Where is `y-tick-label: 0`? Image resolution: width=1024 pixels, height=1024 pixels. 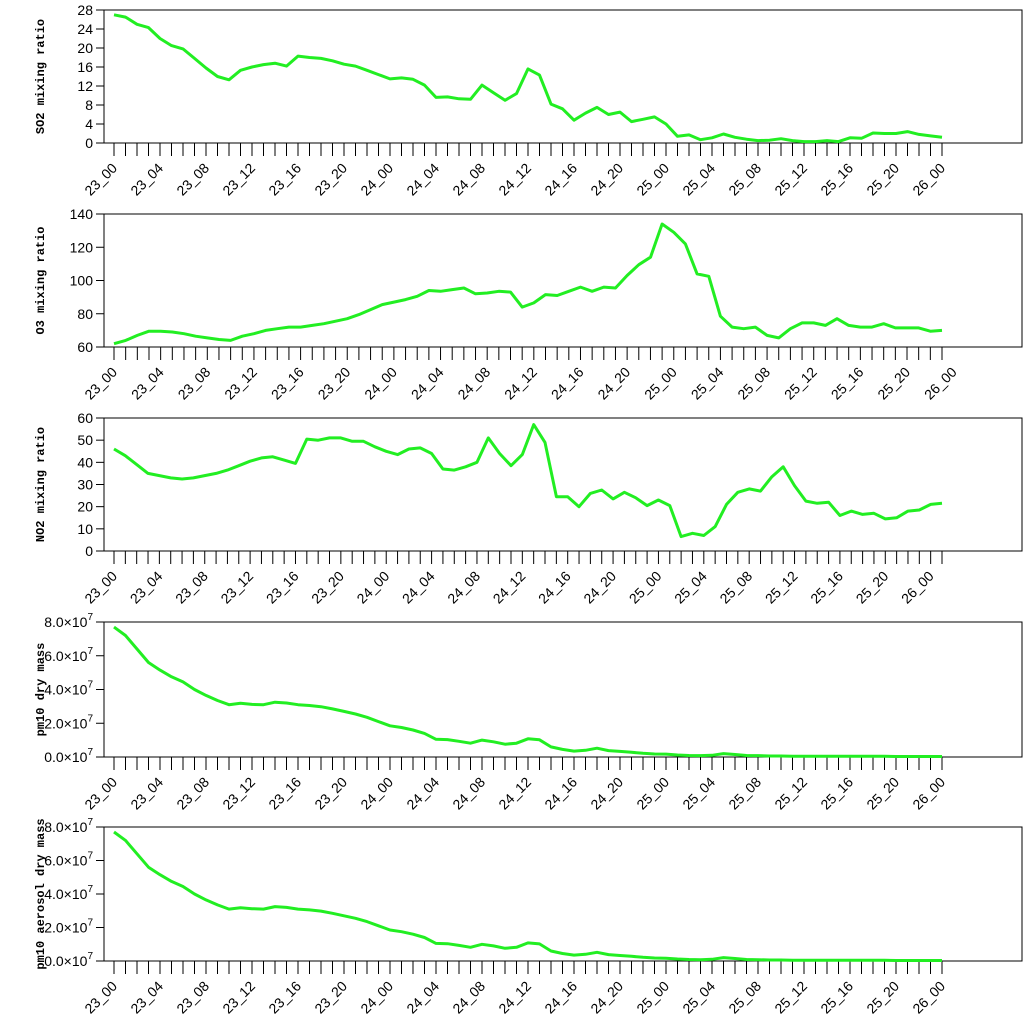 y-tick-label: 0 is located at coordinates (89, 143).